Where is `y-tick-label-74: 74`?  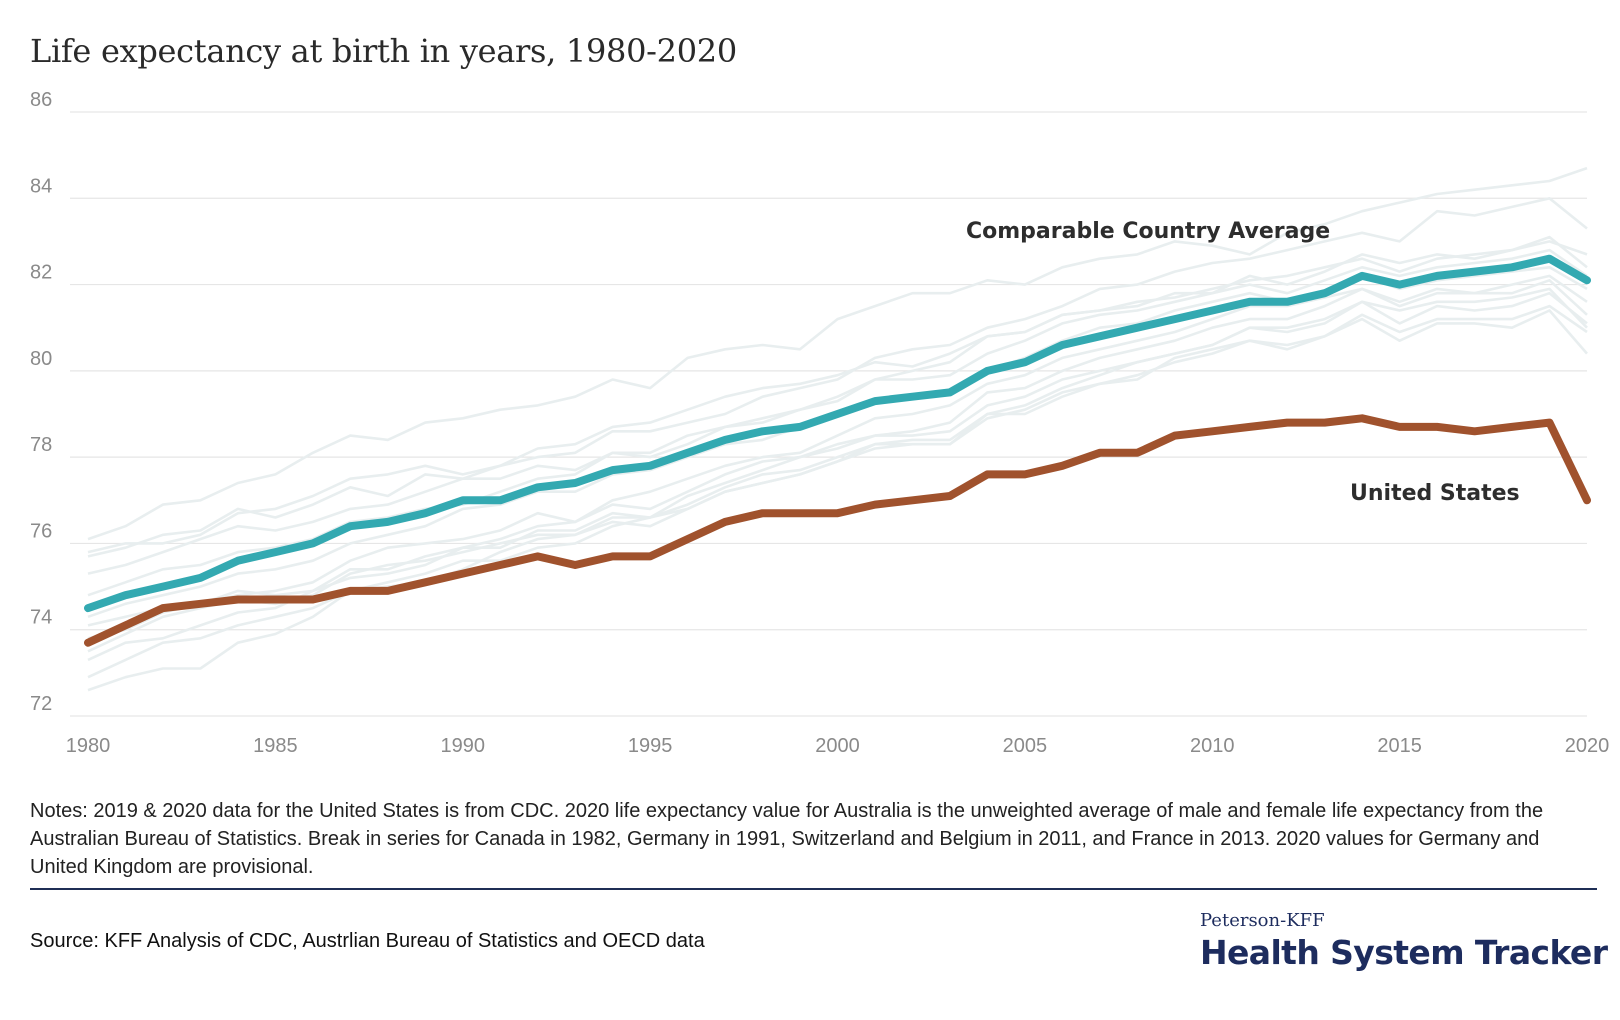 y-tick-label-74: 74 is located at coordinates (41, 618).